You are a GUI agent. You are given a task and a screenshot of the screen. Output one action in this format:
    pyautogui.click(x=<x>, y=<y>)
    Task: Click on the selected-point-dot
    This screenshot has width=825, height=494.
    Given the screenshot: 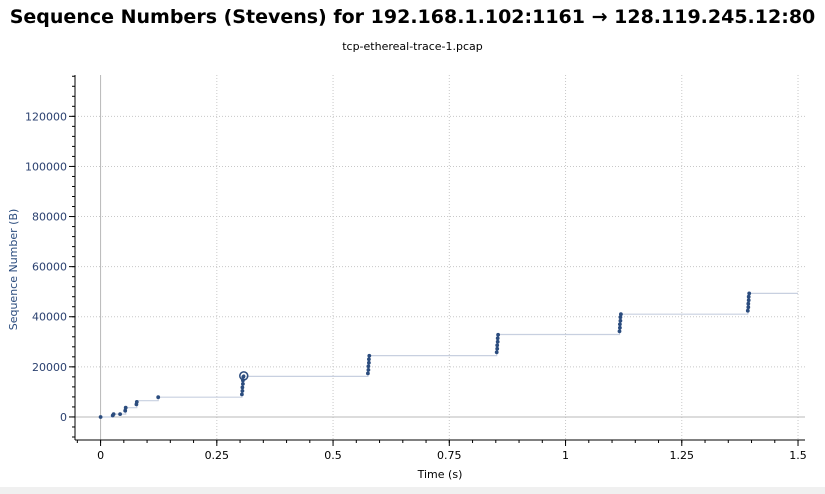 What is the action you would take?
    pyautogui.click(x=244, y=376)
    